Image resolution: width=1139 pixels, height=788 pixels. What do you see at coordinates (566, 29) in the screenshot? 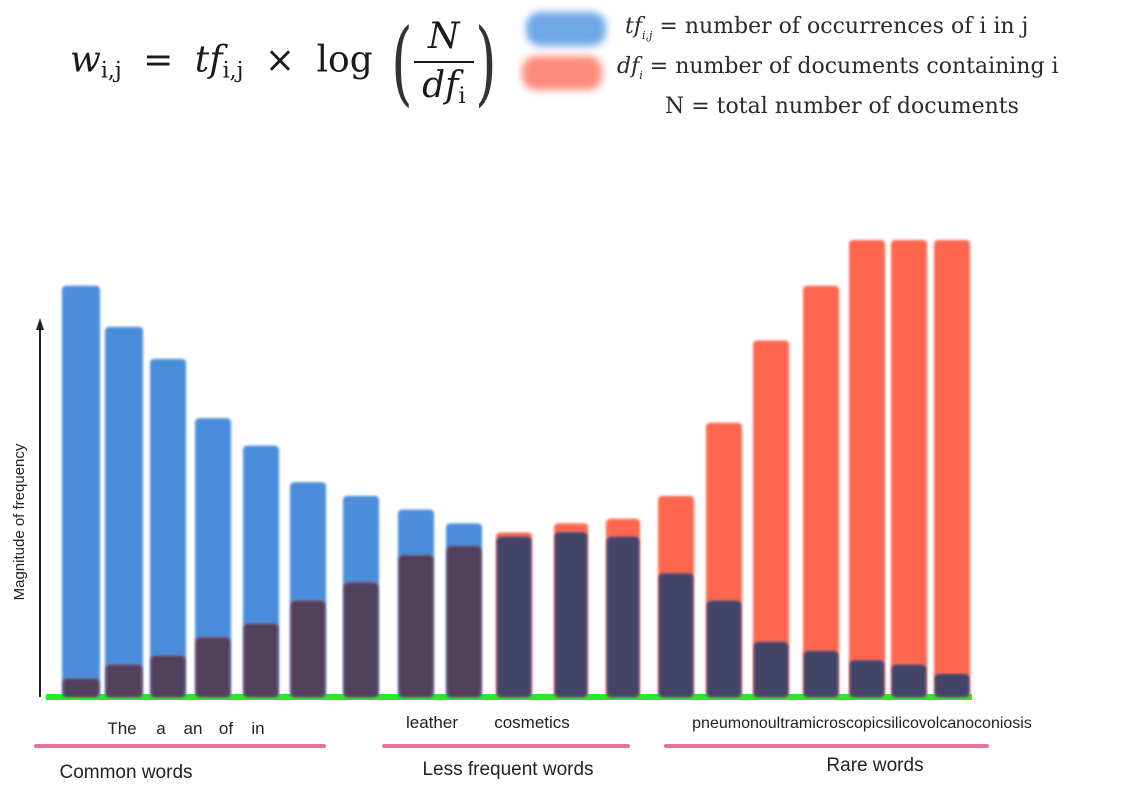
I see `legend-tf-swatch` at bounding box center [566, 29].